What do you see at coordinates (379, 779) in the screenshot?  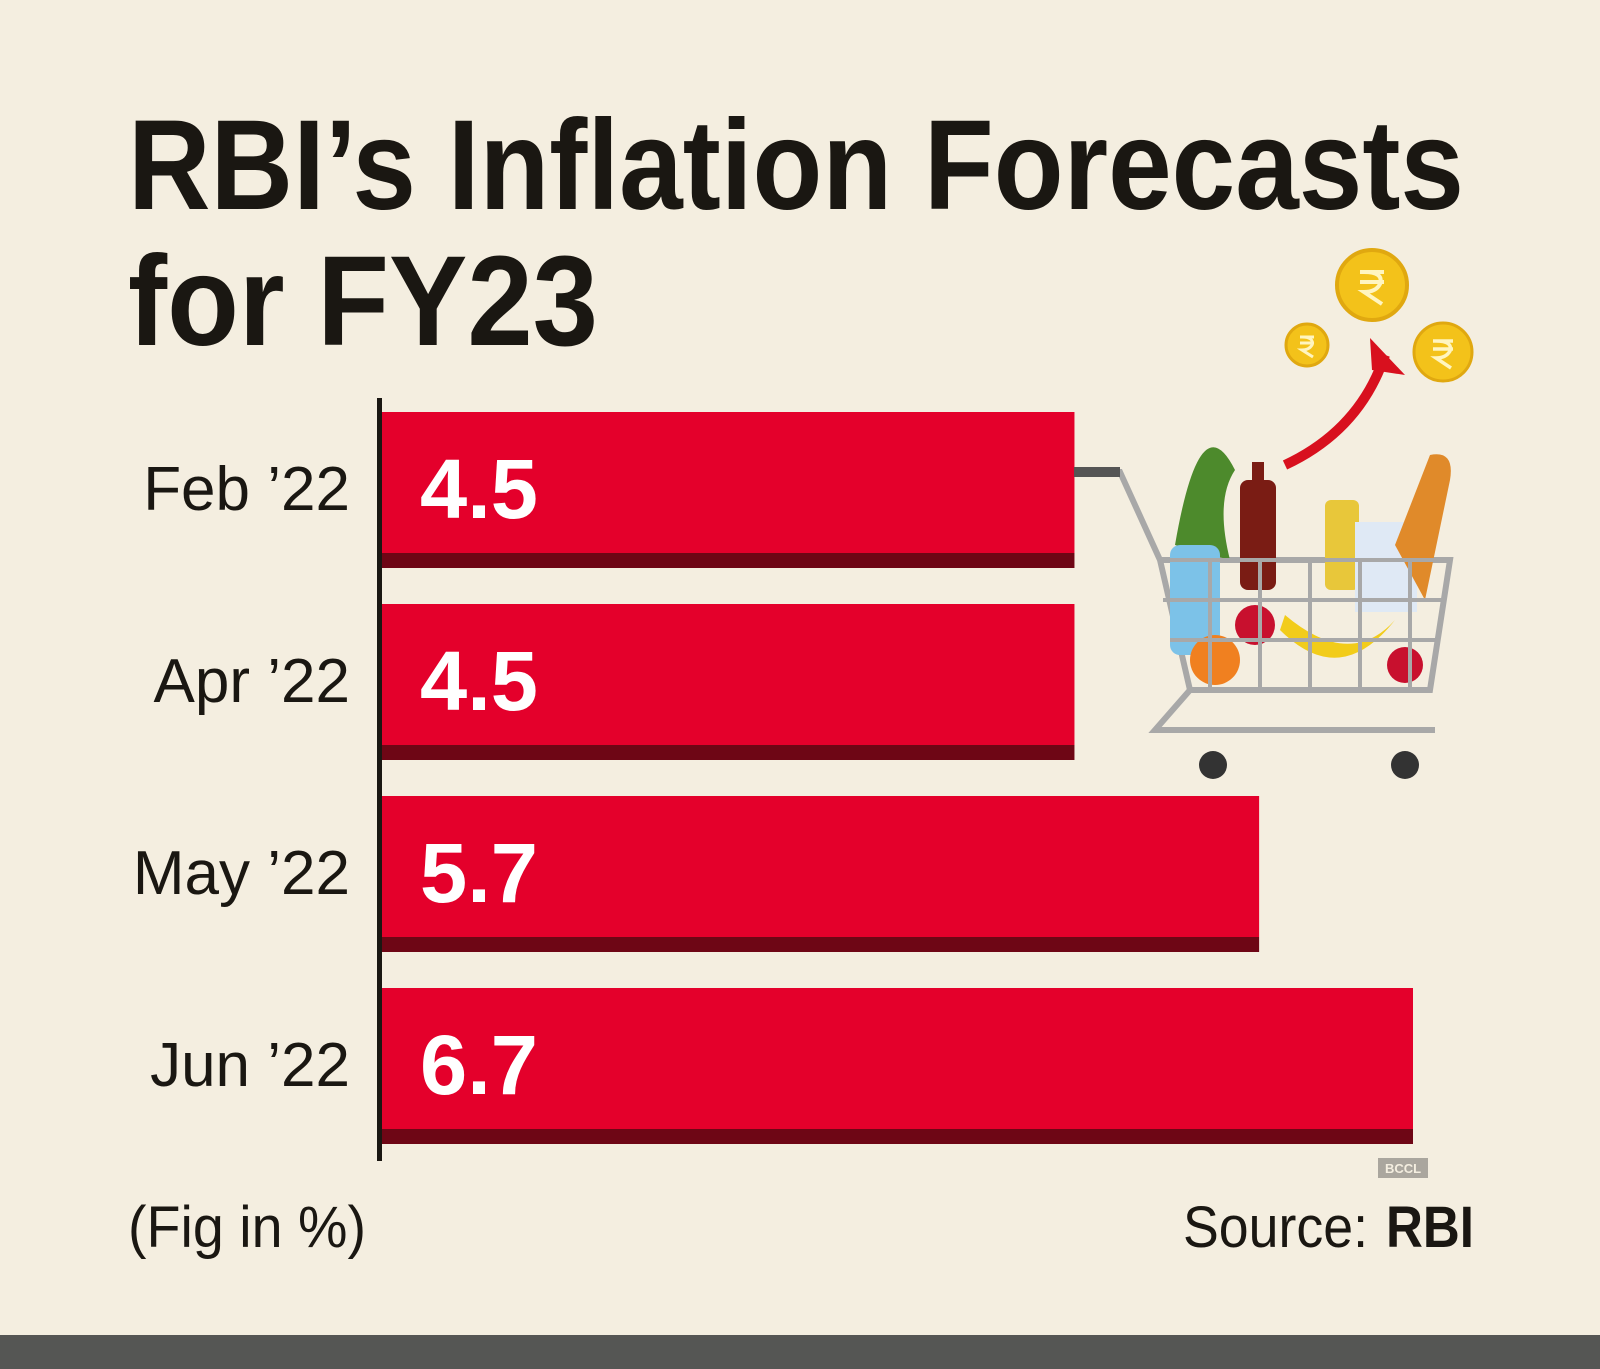 I see `y-axis-line` at bounding box center [379, 779].